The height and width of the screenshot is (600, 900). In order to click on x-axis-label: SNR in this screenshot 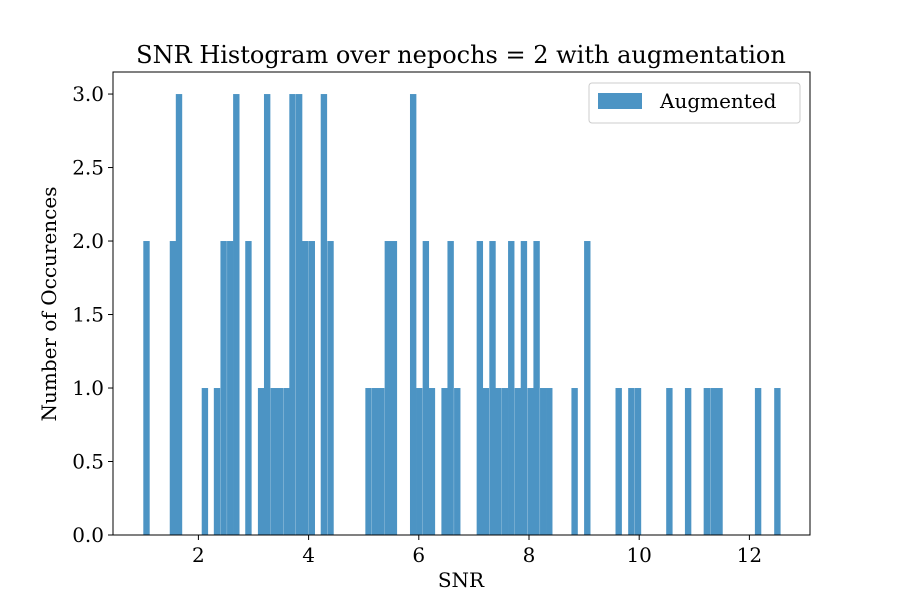, I will do `click(461, 580)`.